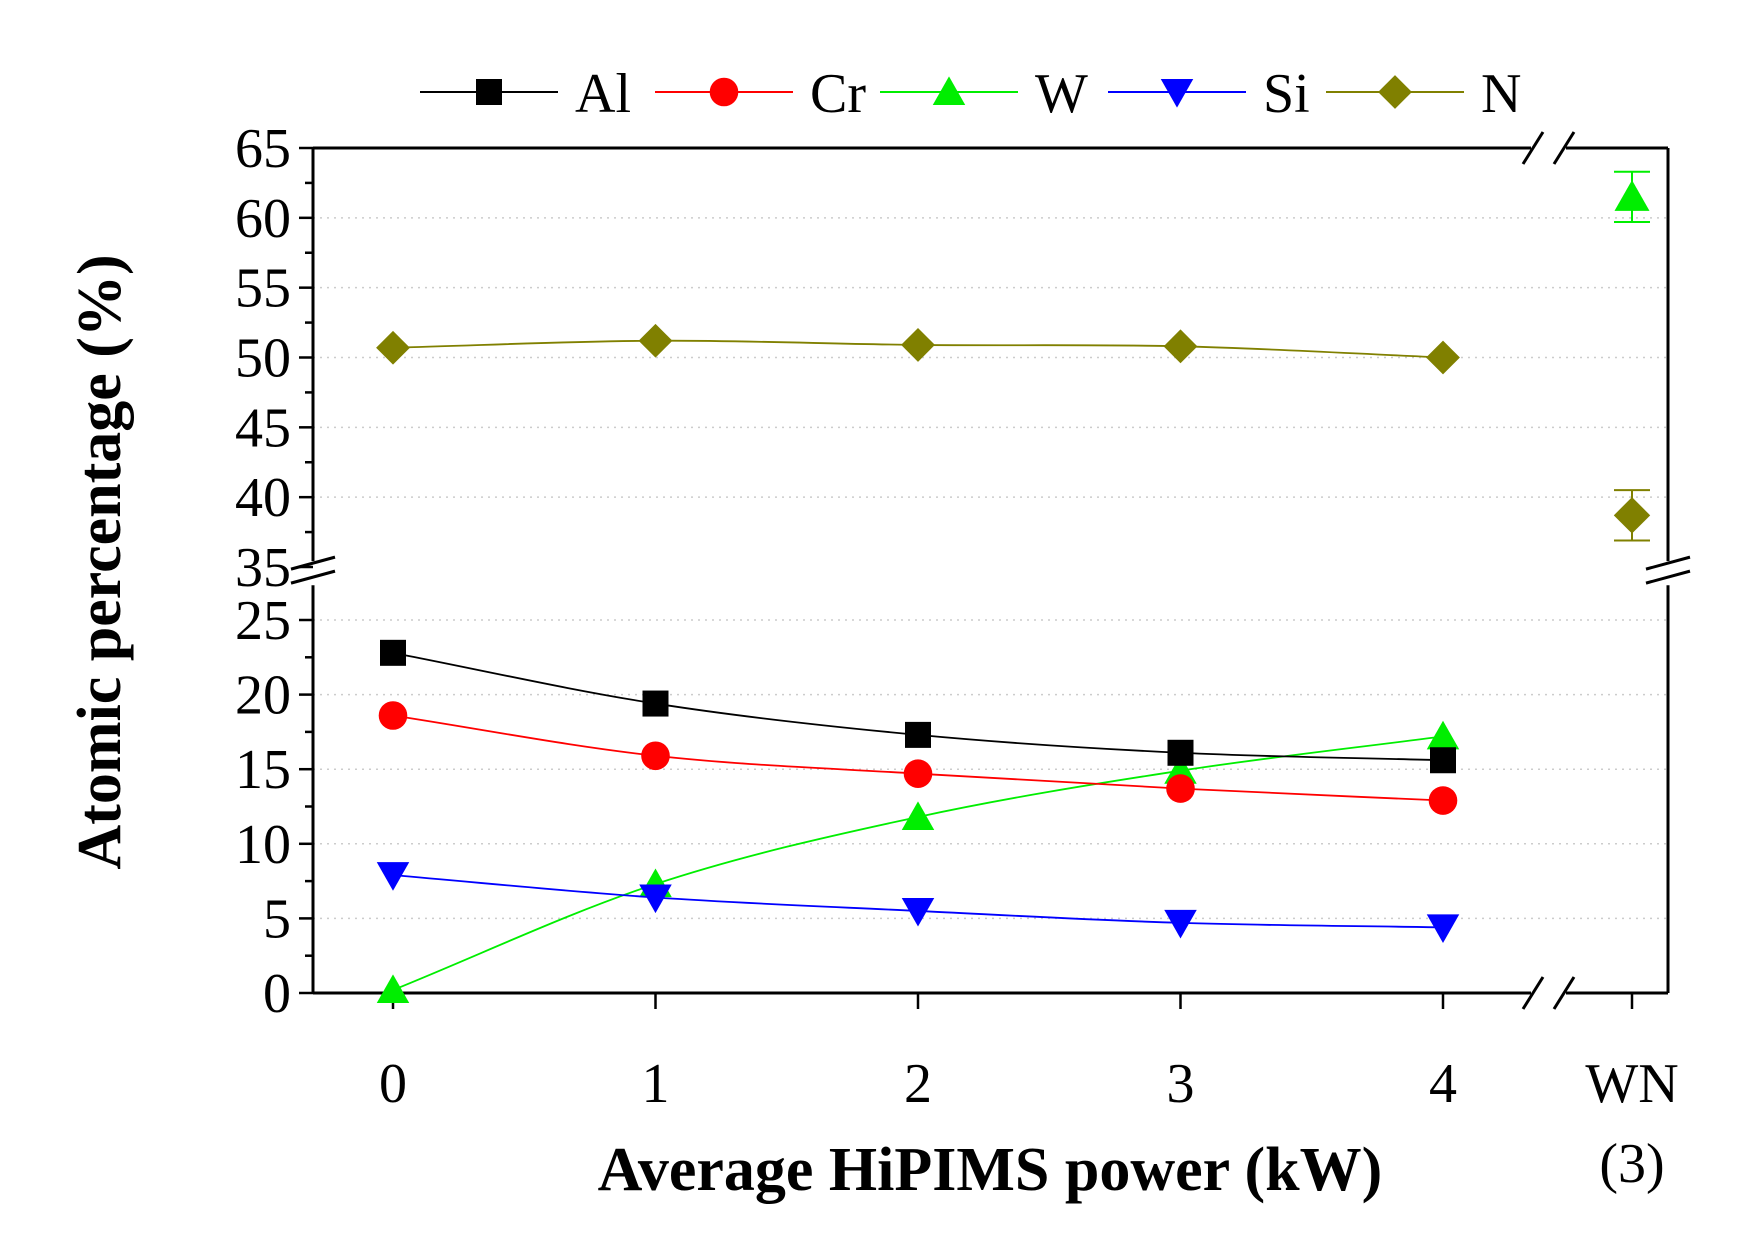 The height and width of the screenshot is (1243, 1764). Describe the element at coordinates (1395, 92) in the screenshot. I see `legend-marker-n` at that location.